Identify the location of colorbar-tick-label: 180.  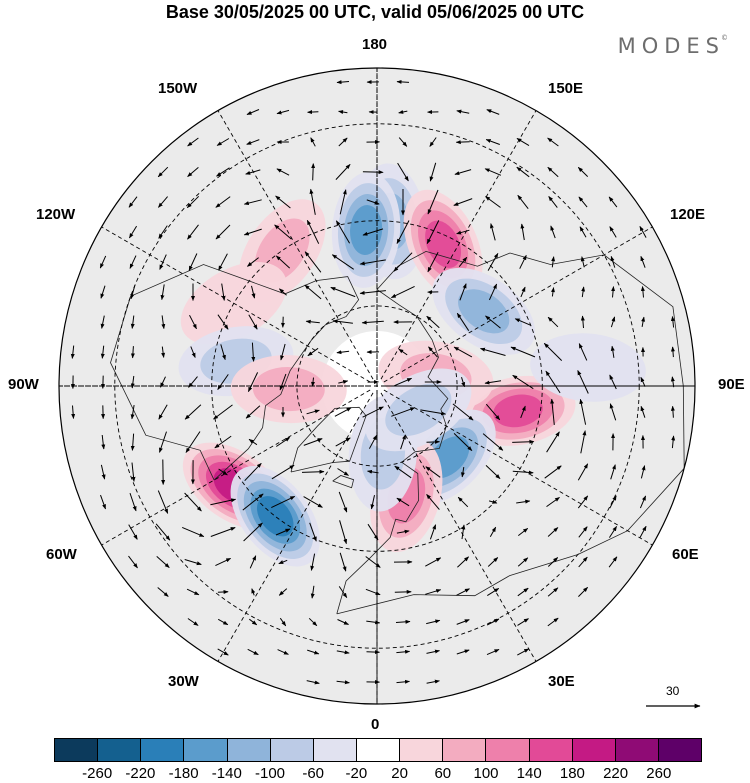
(572, 773).